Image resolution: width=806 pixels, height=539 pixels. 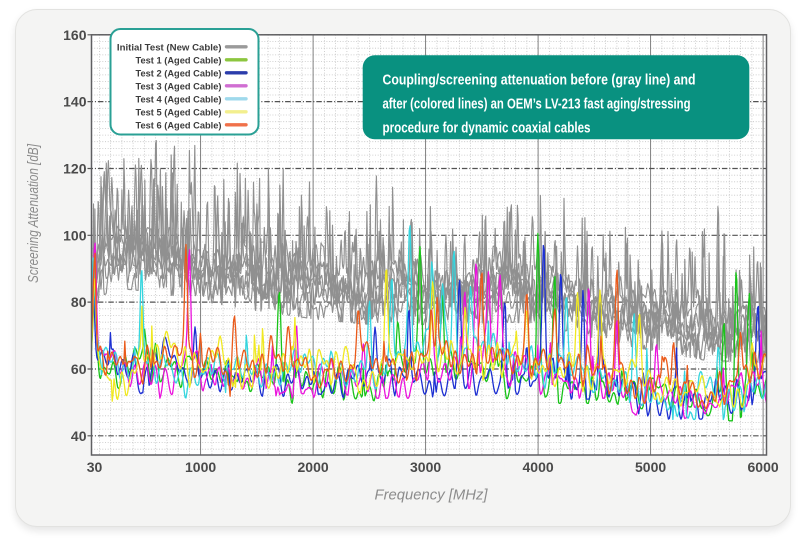 I want to click on svg-text: 80, so click(x=79, y=302).